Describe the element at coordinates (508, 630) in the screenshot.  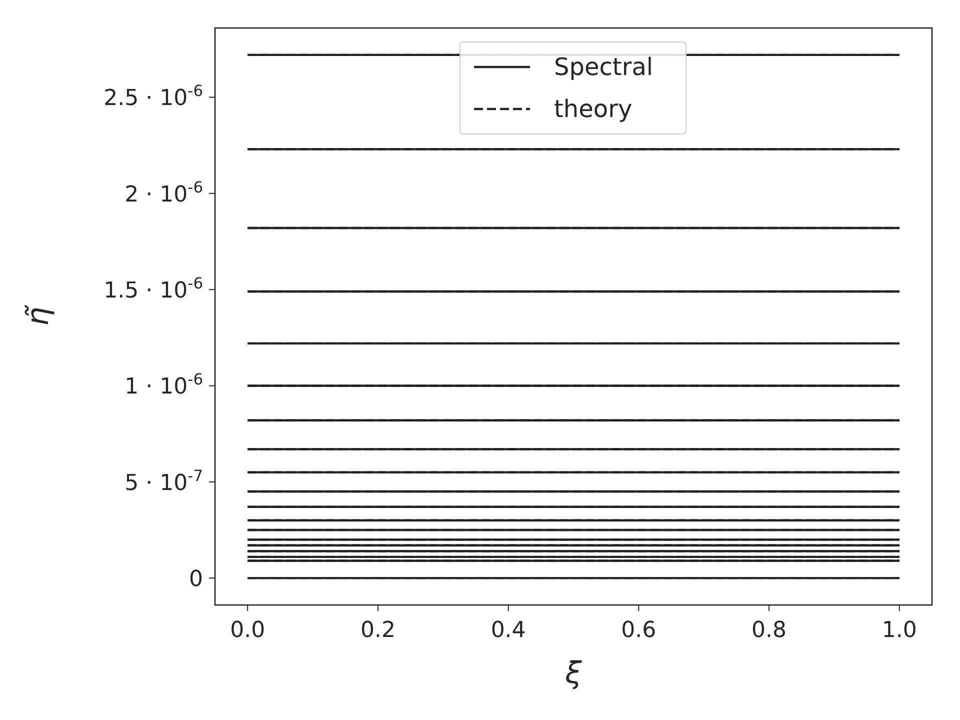
I see `x-tick-label: 0.4` at that location.